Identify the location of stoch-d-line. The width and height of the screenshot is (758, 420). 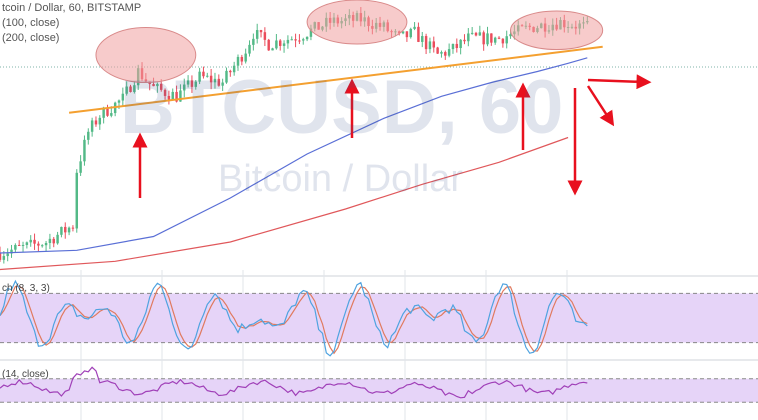
(294, 319).